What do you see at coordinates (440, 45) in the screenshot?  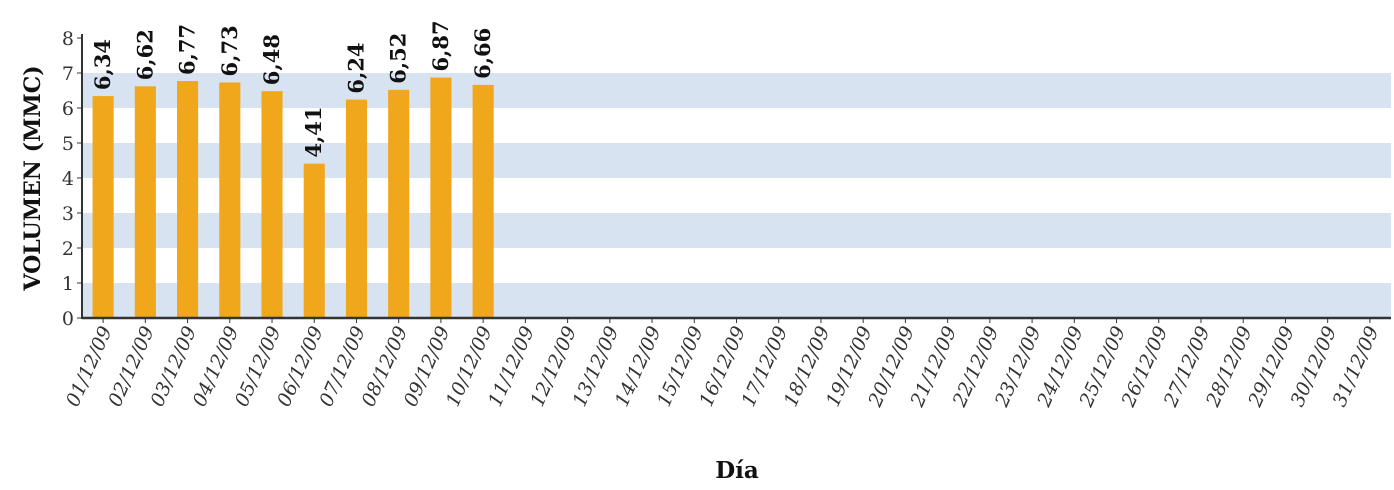 I see `data-label: 6,87` at bounding box center [440, 45].